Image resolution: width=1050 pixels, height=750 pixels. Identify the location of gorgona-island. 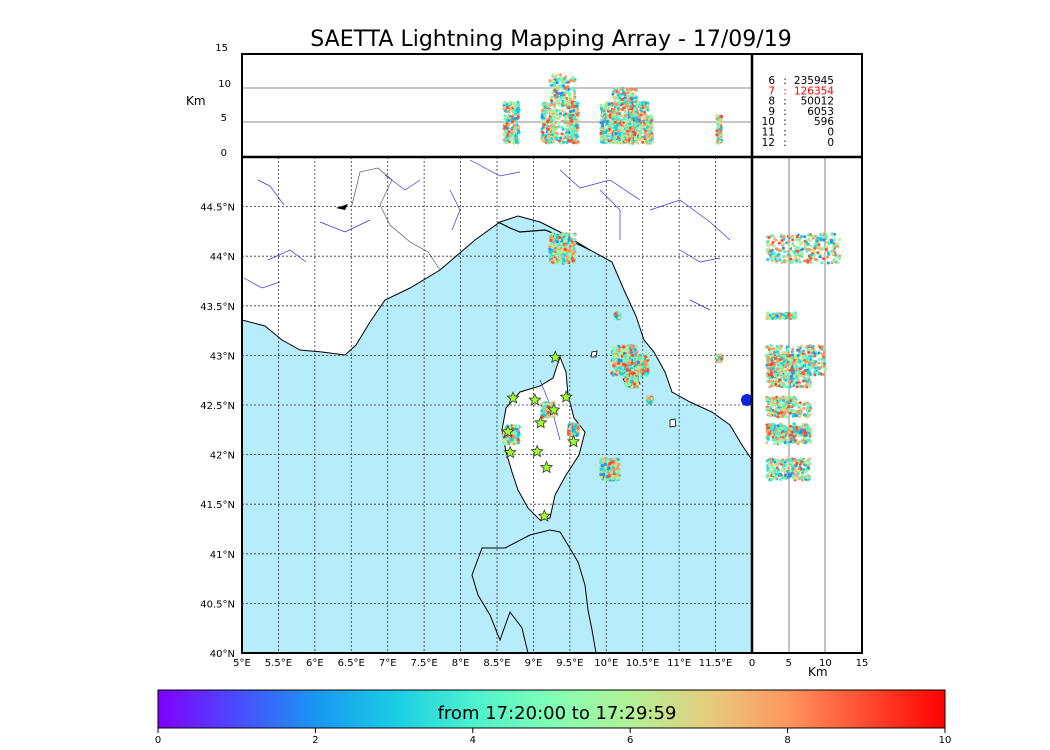
(594, 354).